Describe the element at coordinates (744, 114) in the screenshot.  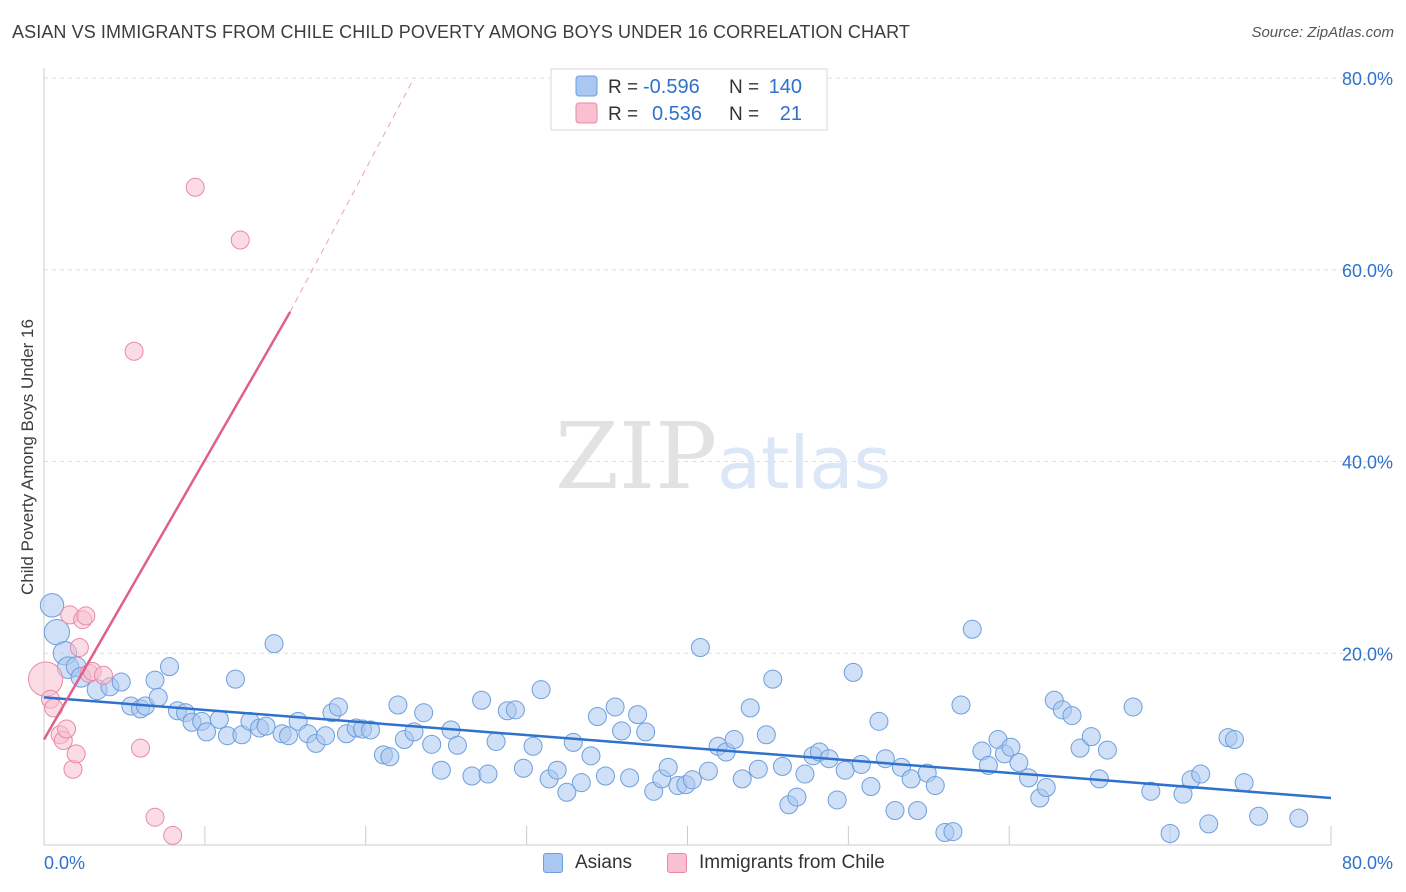
I see `legend-n-label-chile: N =` at that location.